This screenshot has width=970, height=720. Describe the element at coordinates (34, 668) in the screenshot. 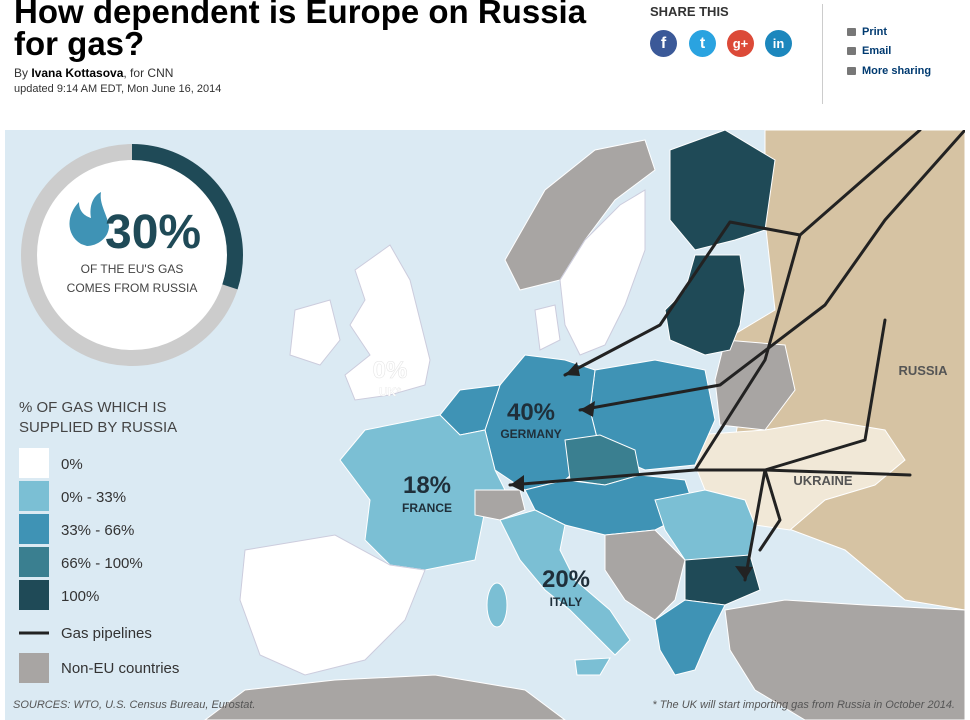

I see `legend-non-eu-swatch` at that location.